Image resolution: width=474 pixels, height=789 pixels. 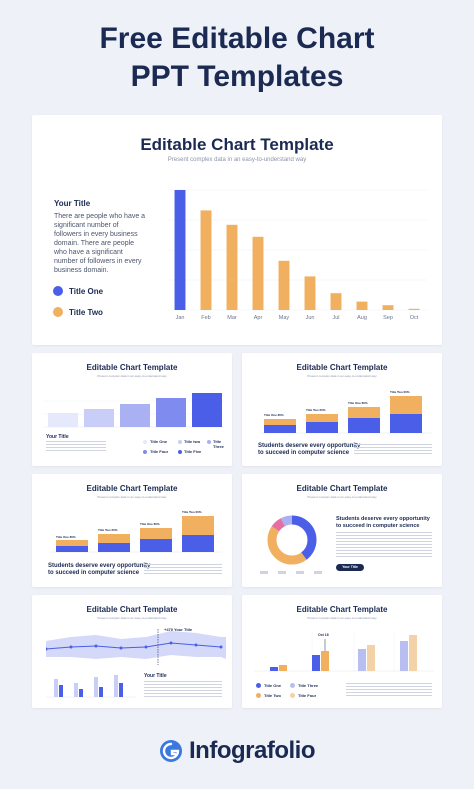 What do you see at coordinates (388, 318) in the screenshot?
I see `tick-label-sep: Sep` at bounding box center [388, 318].